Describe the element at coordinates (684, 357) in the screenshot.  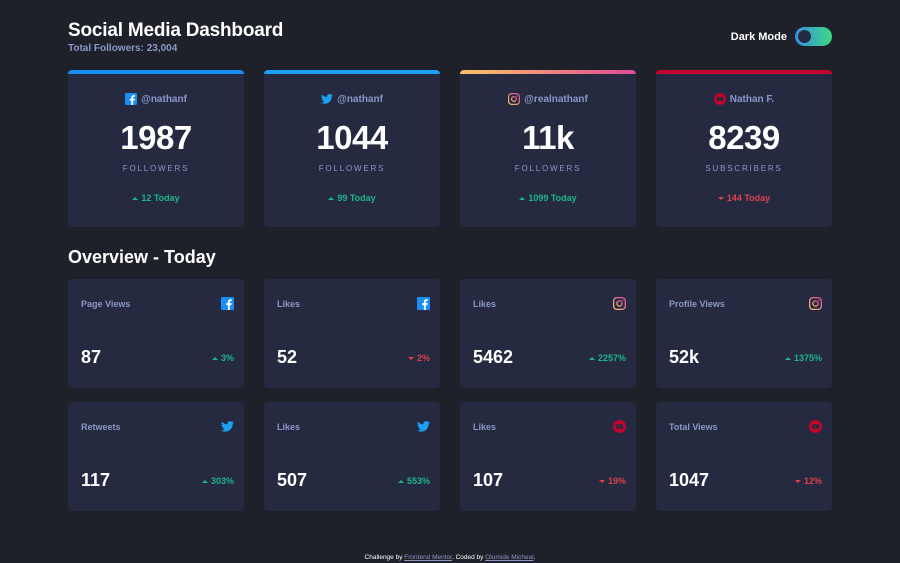
I see `overview-value: 52k` at that location.